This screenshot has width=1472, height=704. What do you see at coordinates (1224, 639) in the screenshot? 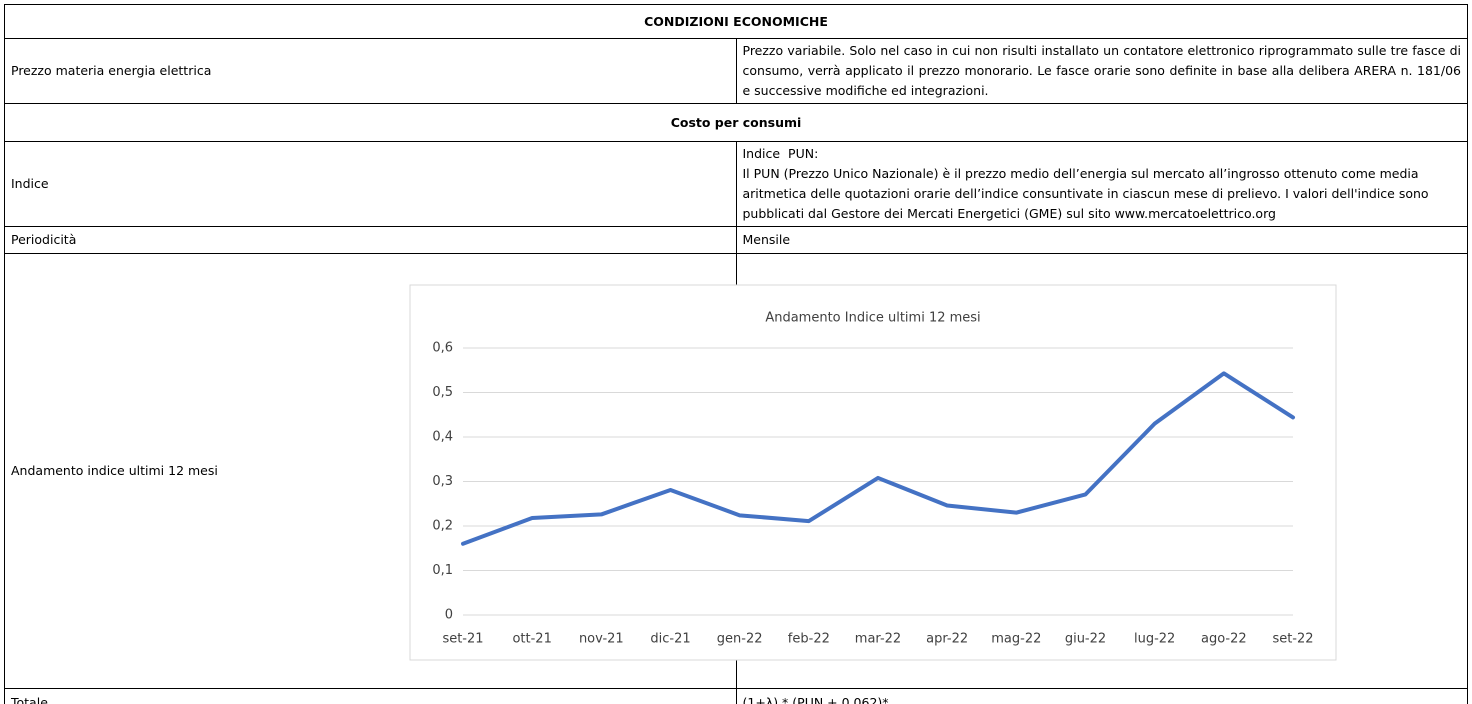
I see `x-tick-label: ago-22` at bounding box center [1224, 639].